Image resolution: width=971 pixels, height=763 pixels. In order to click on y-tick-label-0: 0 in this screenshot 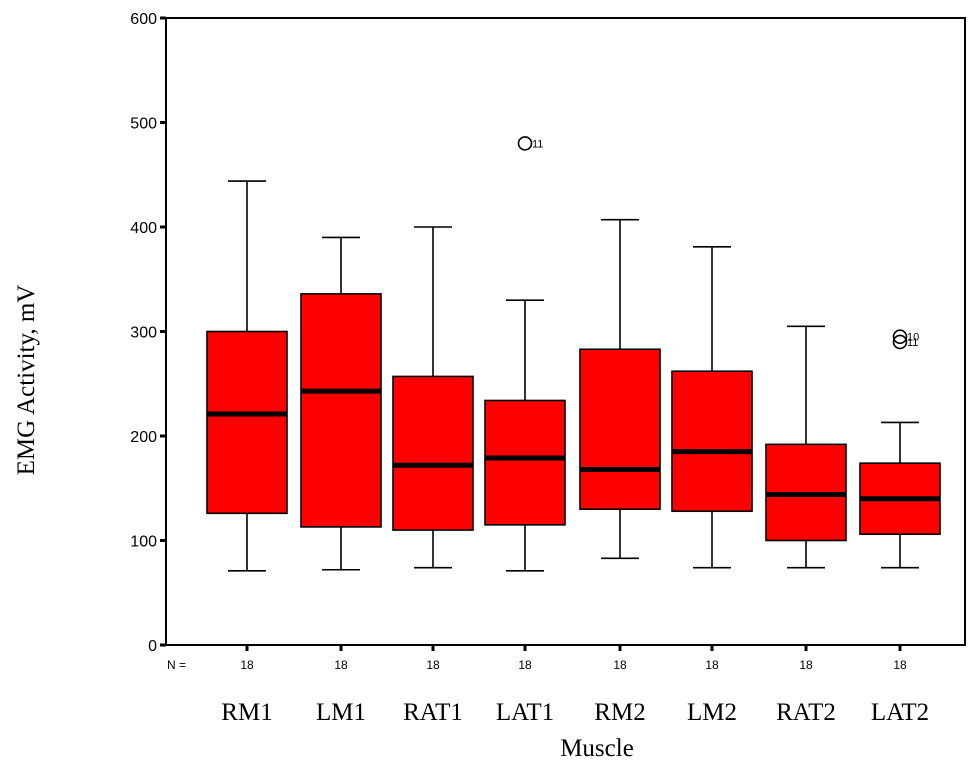, I will do `click(152, 646)`.